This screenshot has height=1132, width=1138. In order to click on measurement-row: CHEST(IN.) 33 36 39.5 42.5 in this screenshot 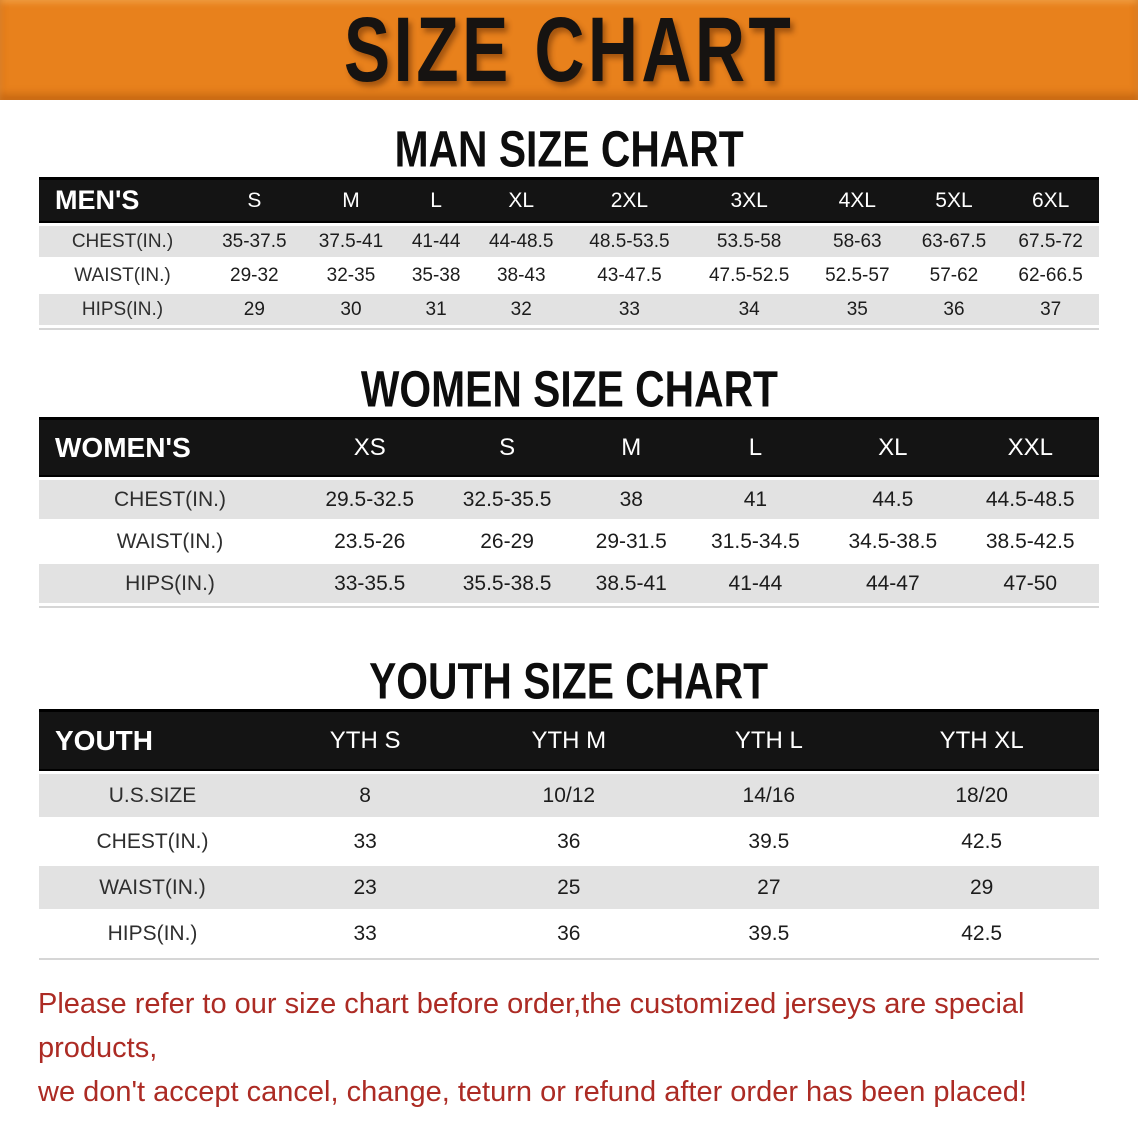, I will do `click(569, 841)`.